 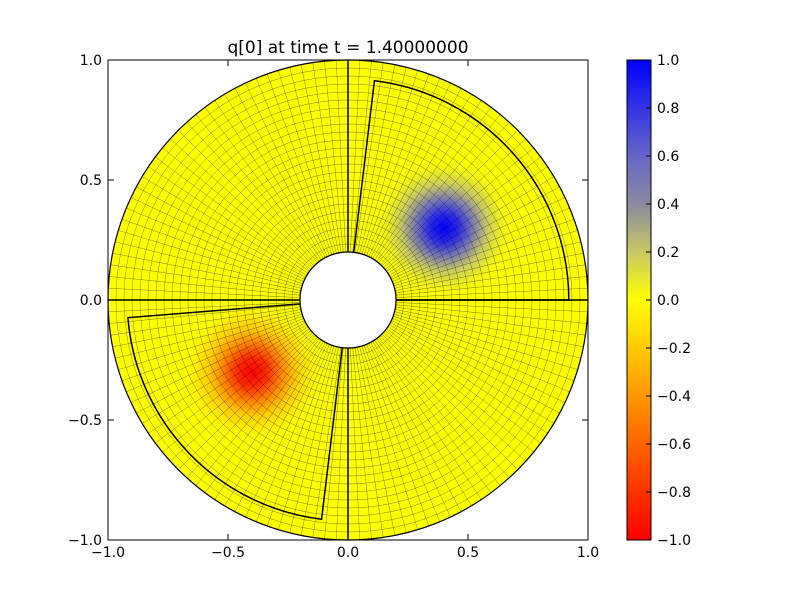 I want to click on y-tick-label: 0.5, so click(x=91, y=181).